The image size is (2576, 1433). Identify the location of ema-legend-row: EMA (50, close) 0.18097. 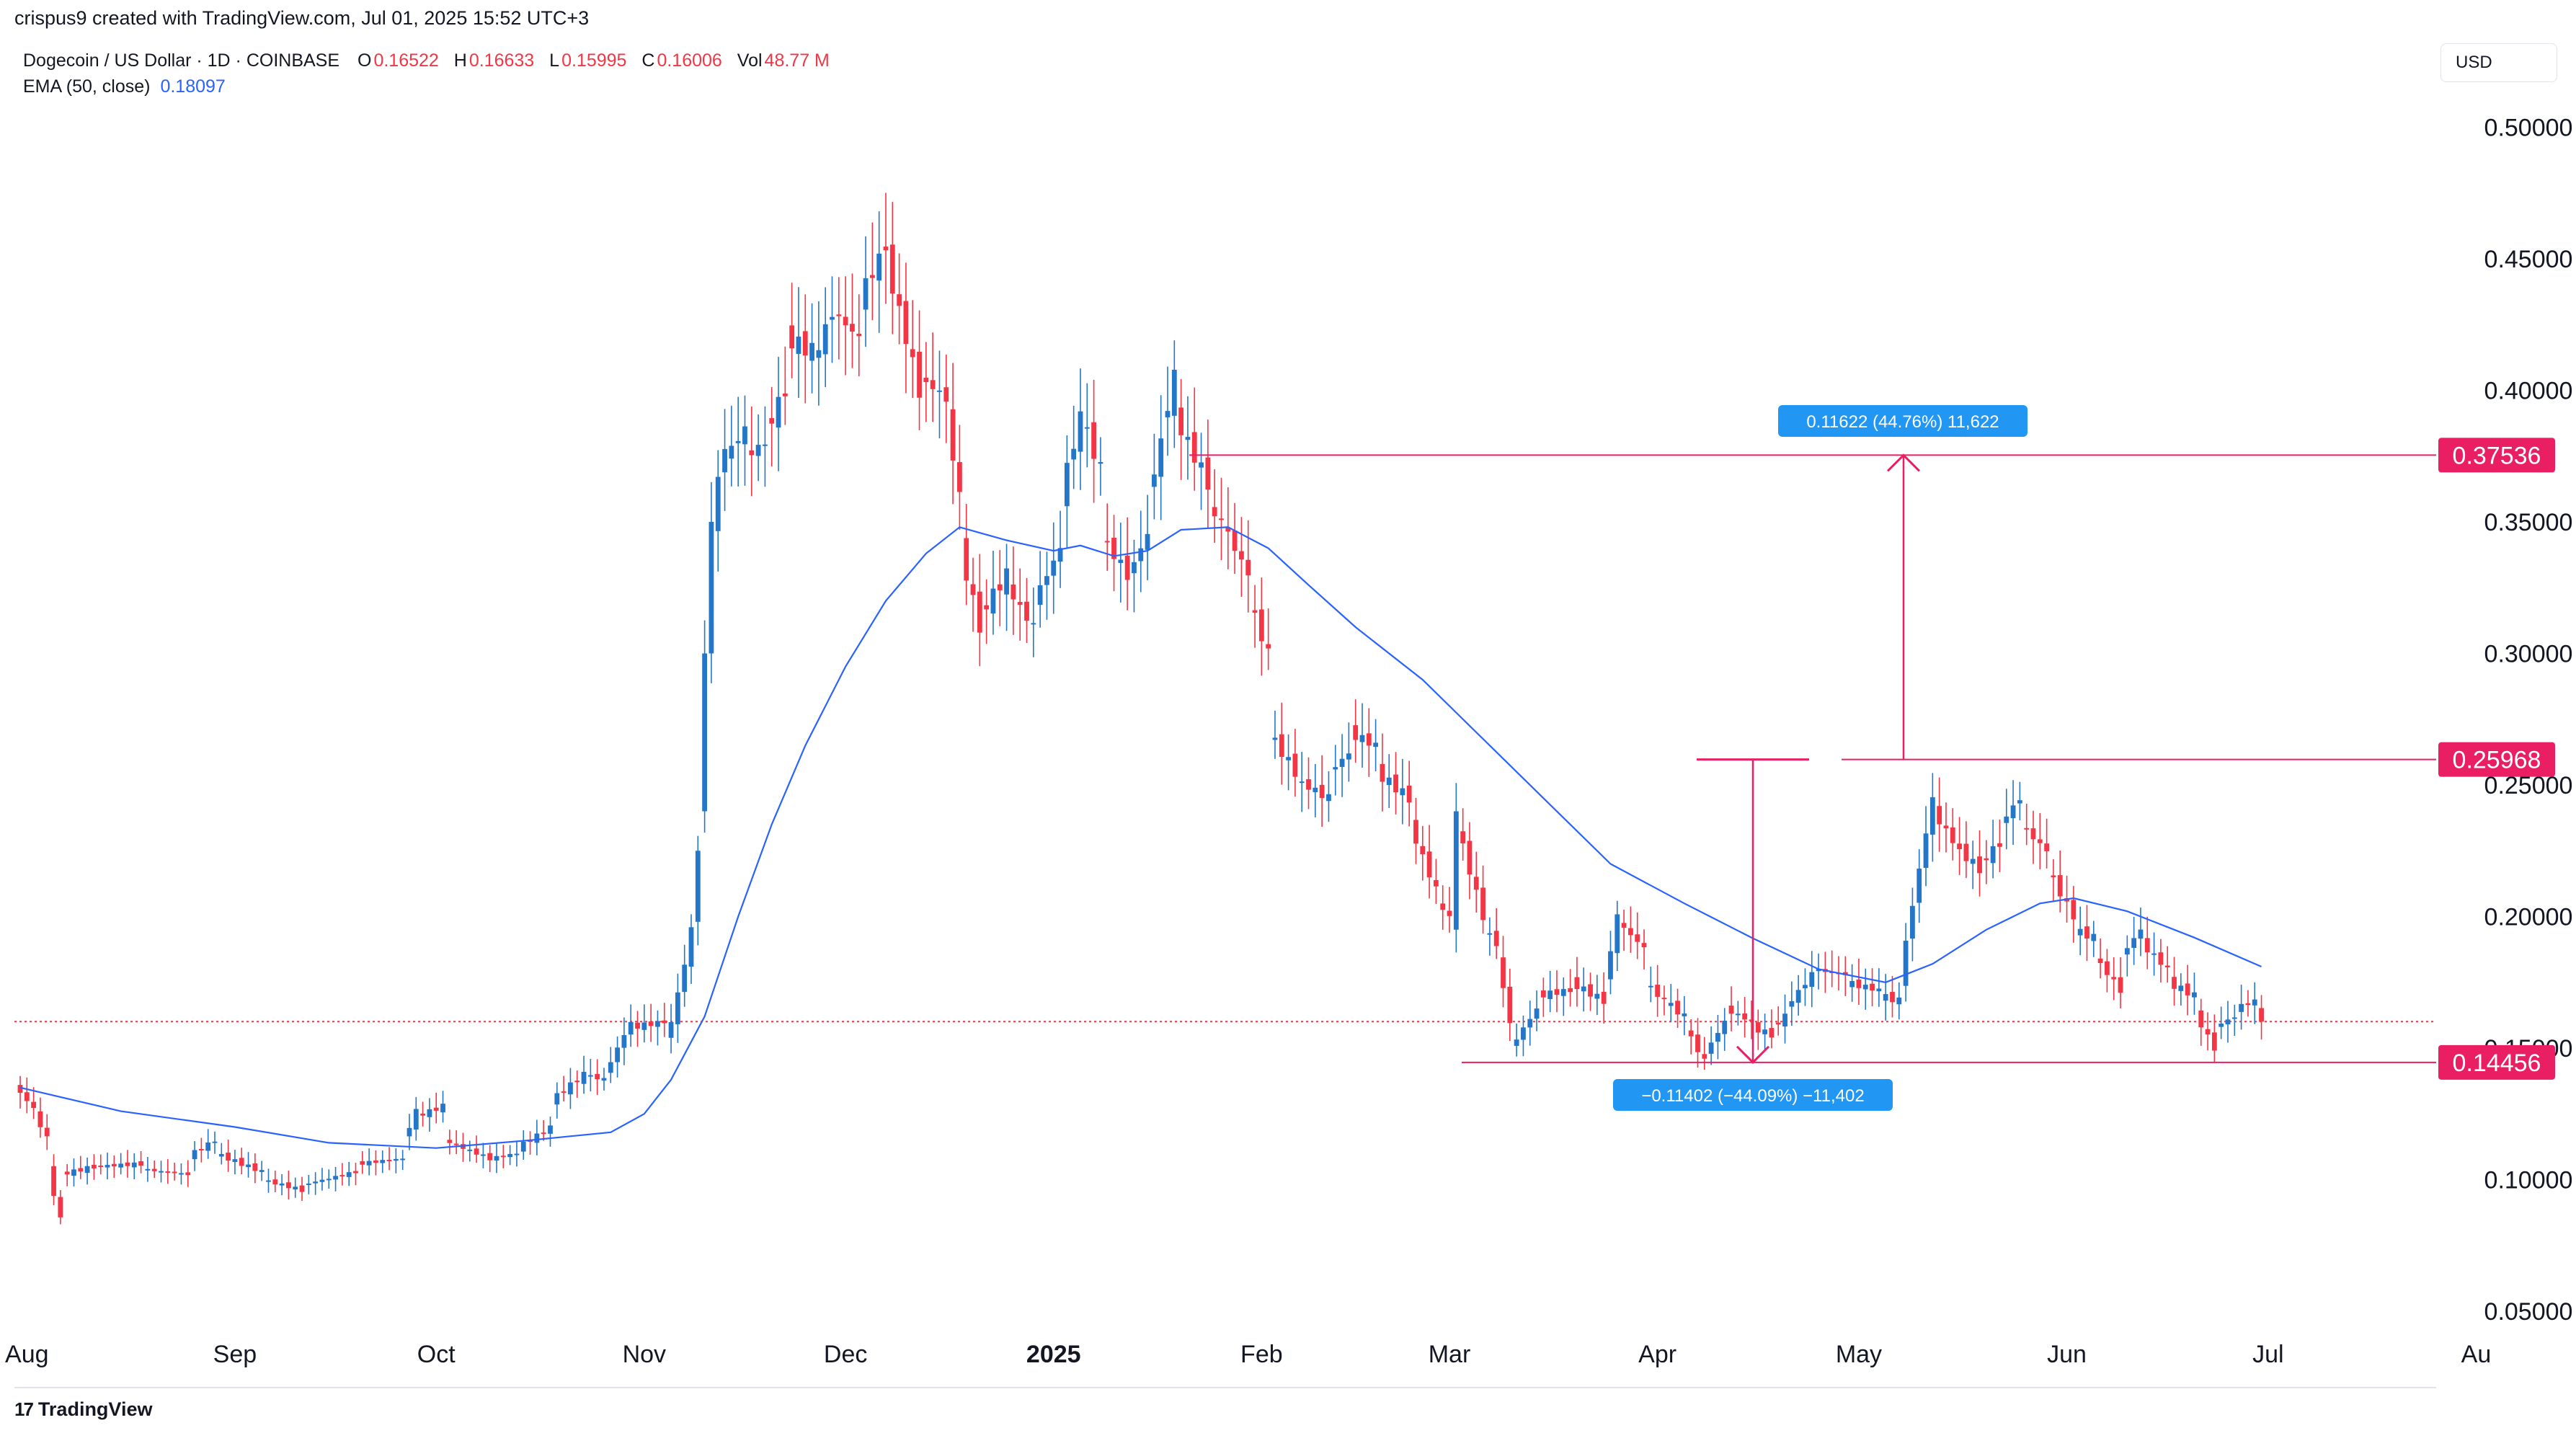
(431, 86).